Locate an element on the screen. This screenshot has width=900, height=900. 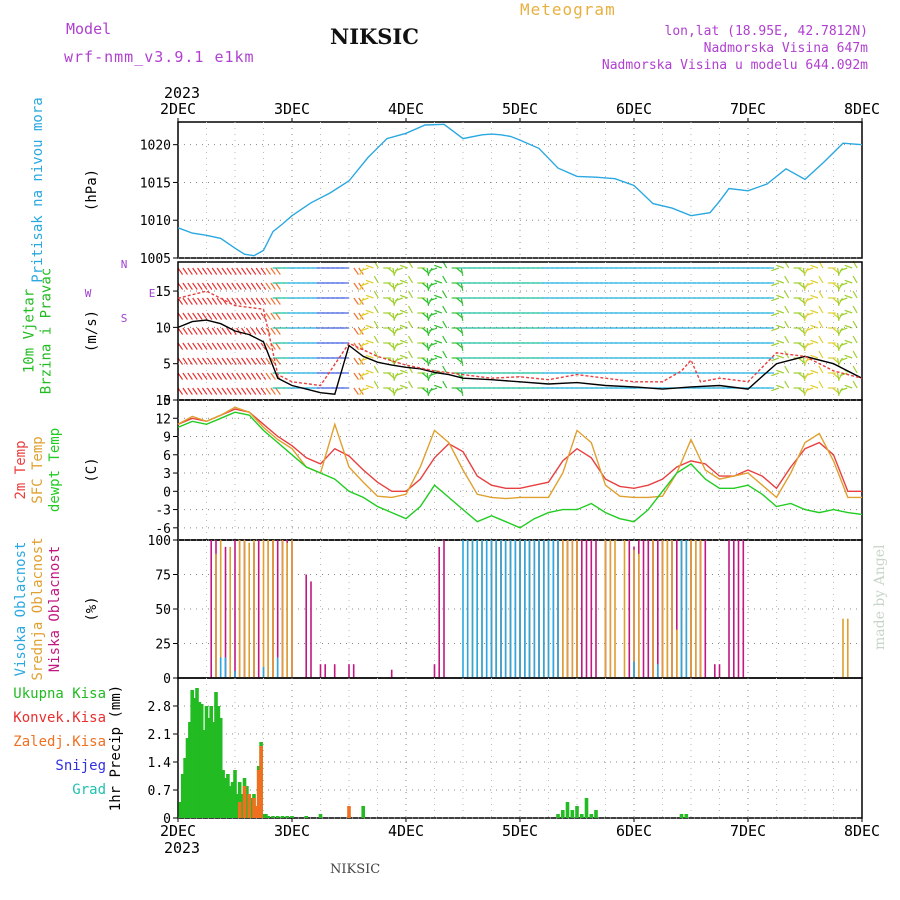
wind-ylabel: (m/s) is located at coordinates (92, 331).